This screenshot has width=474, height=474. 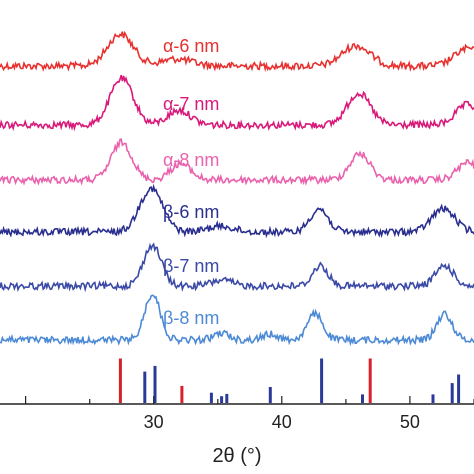 What do you see at coordinates (191, 212) in the screenshot?
I see `series-label-4: β-6 nm` at bounding box center [191, 212].